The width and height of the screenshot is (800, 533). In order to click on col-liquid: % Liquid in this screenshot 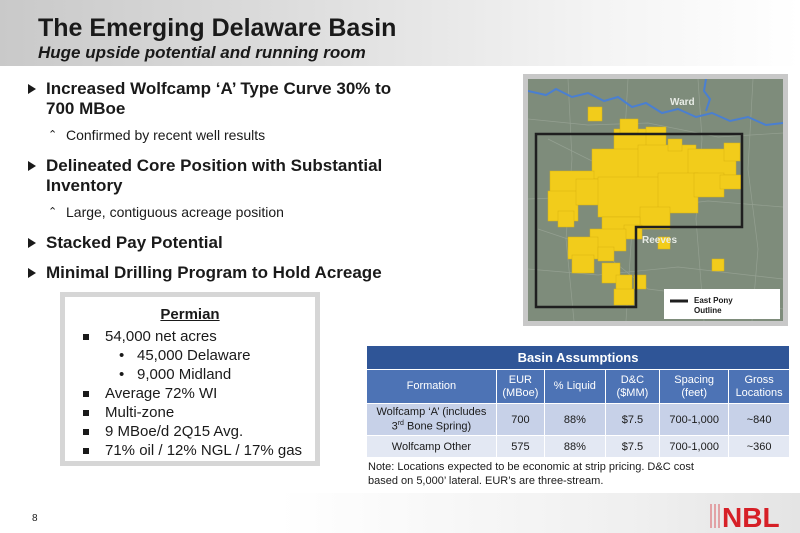, I will do `click(574, 386)`.